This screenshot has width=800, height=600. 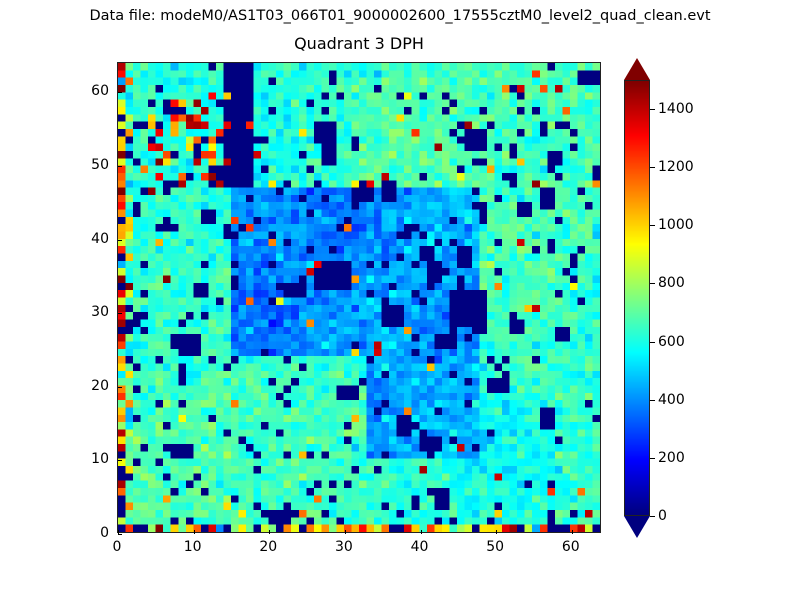 What do you see at coordinates (100, 385) in the screenshot?
I see `y-tick-label: 20` at bounding box center [100, 385].